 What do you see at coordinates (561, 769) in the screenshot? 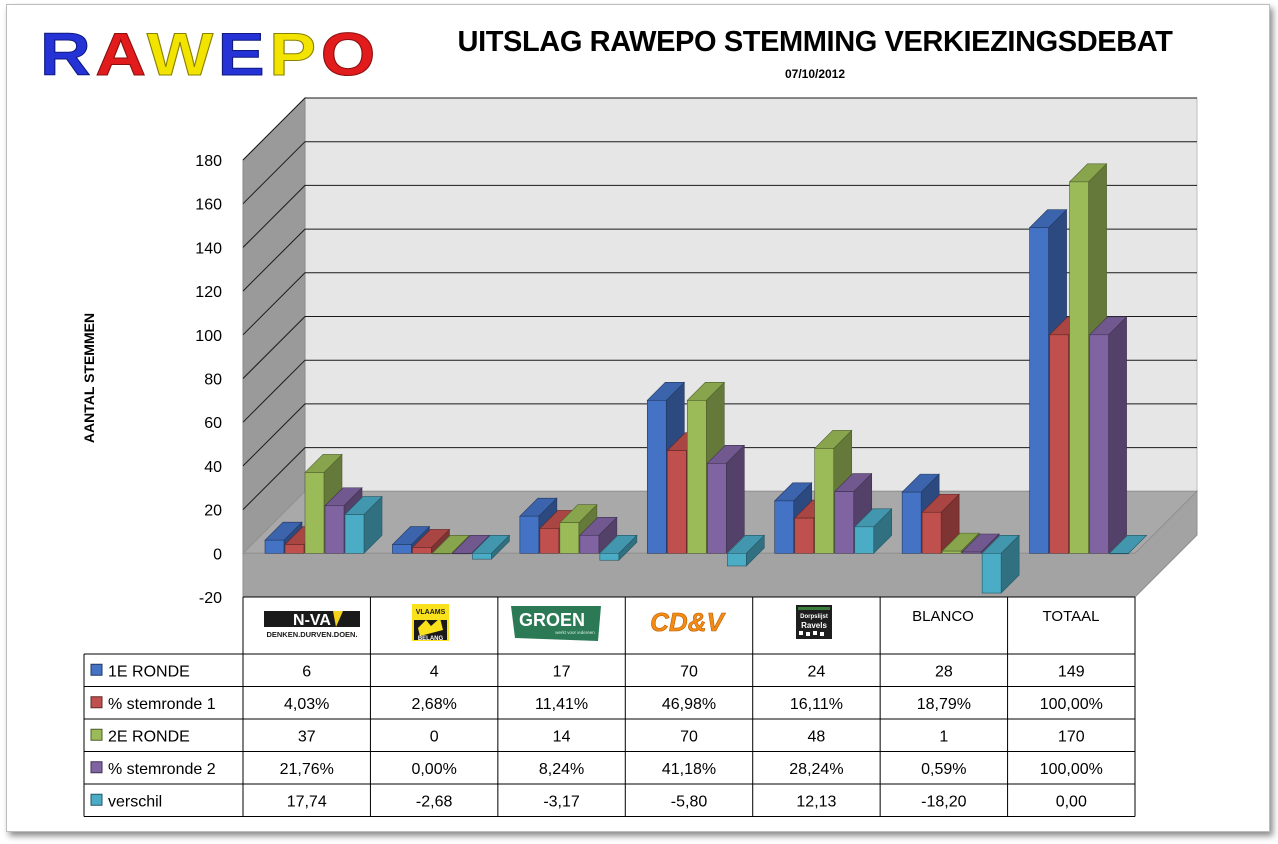
I see `table-cell: 8,24%` at bounding box center [561, 769].